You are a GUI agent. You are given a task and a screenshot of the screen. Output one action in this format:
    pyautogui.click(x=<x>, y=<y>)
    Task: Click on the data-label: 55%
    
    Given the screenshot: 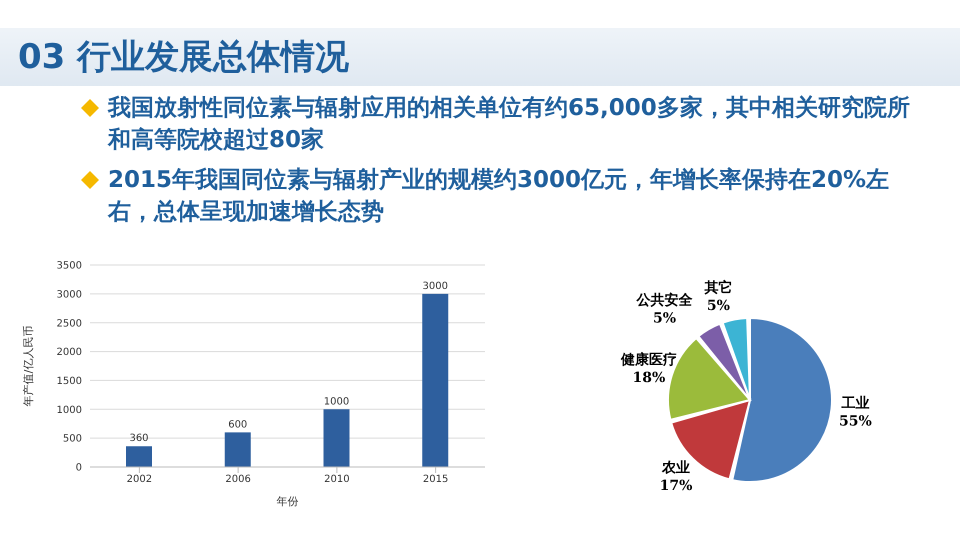 What is the action you would take?
    pyautogui.click(x=855, y=422)
    